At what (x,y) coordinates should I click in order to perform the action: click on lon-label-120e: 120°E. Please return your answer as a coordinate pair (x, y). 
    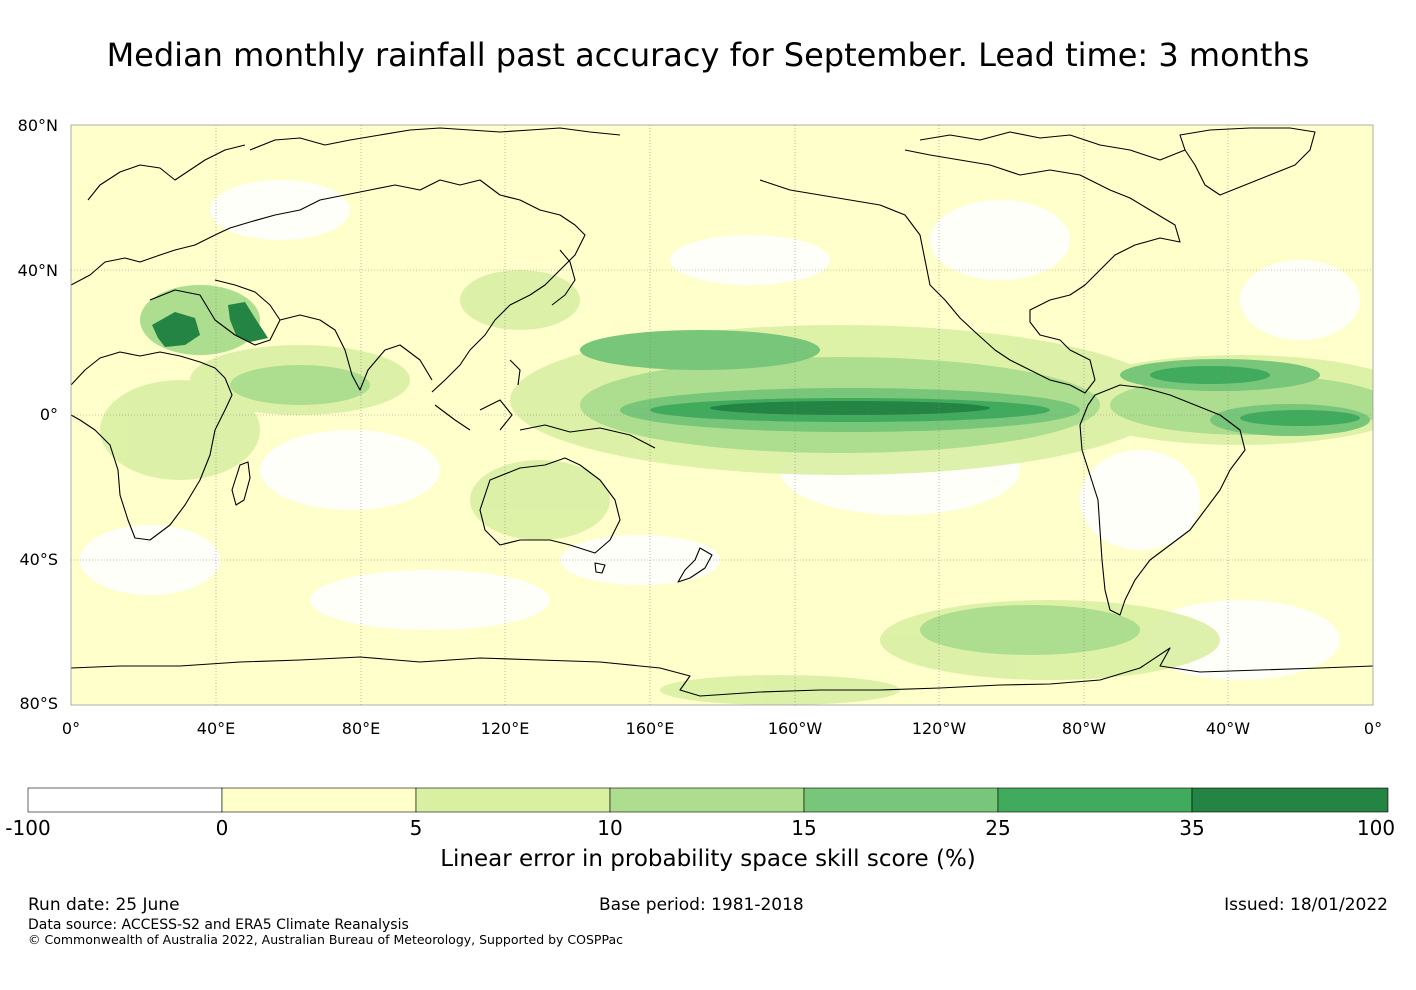
    Looking at the image, I should click on (505, 728).